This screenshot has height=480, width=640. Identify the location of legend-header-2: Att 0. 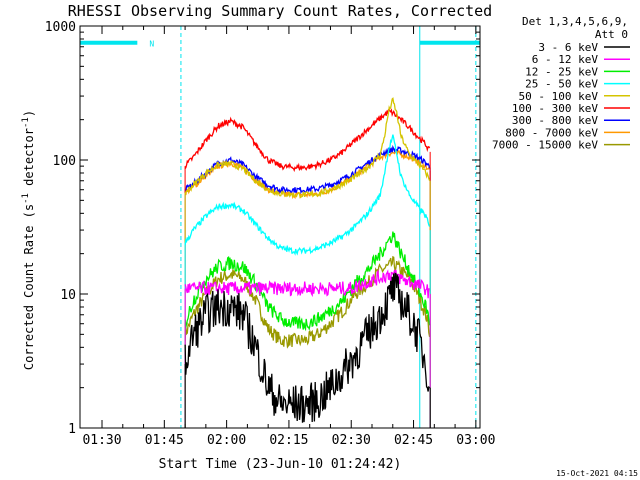
(611, 34).